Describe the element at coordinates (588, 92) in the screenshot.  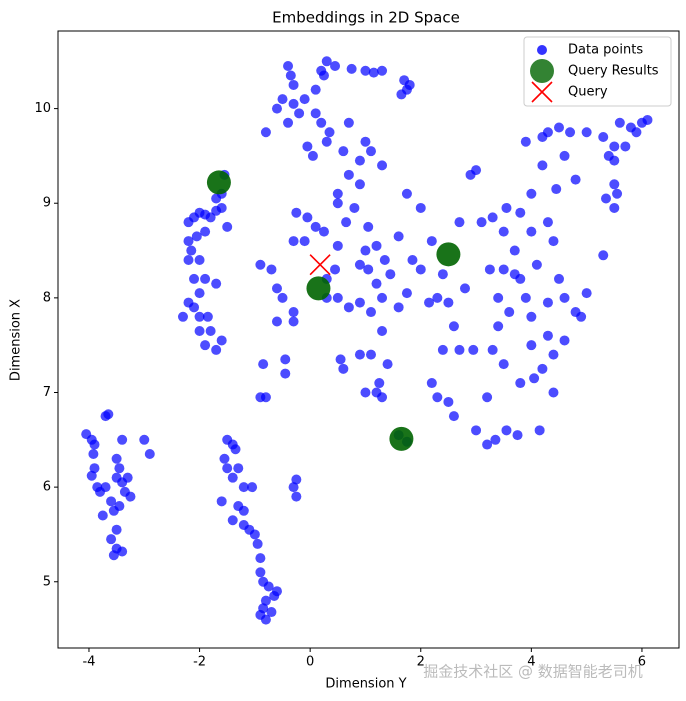
I see `legend-label: Query` at that location.